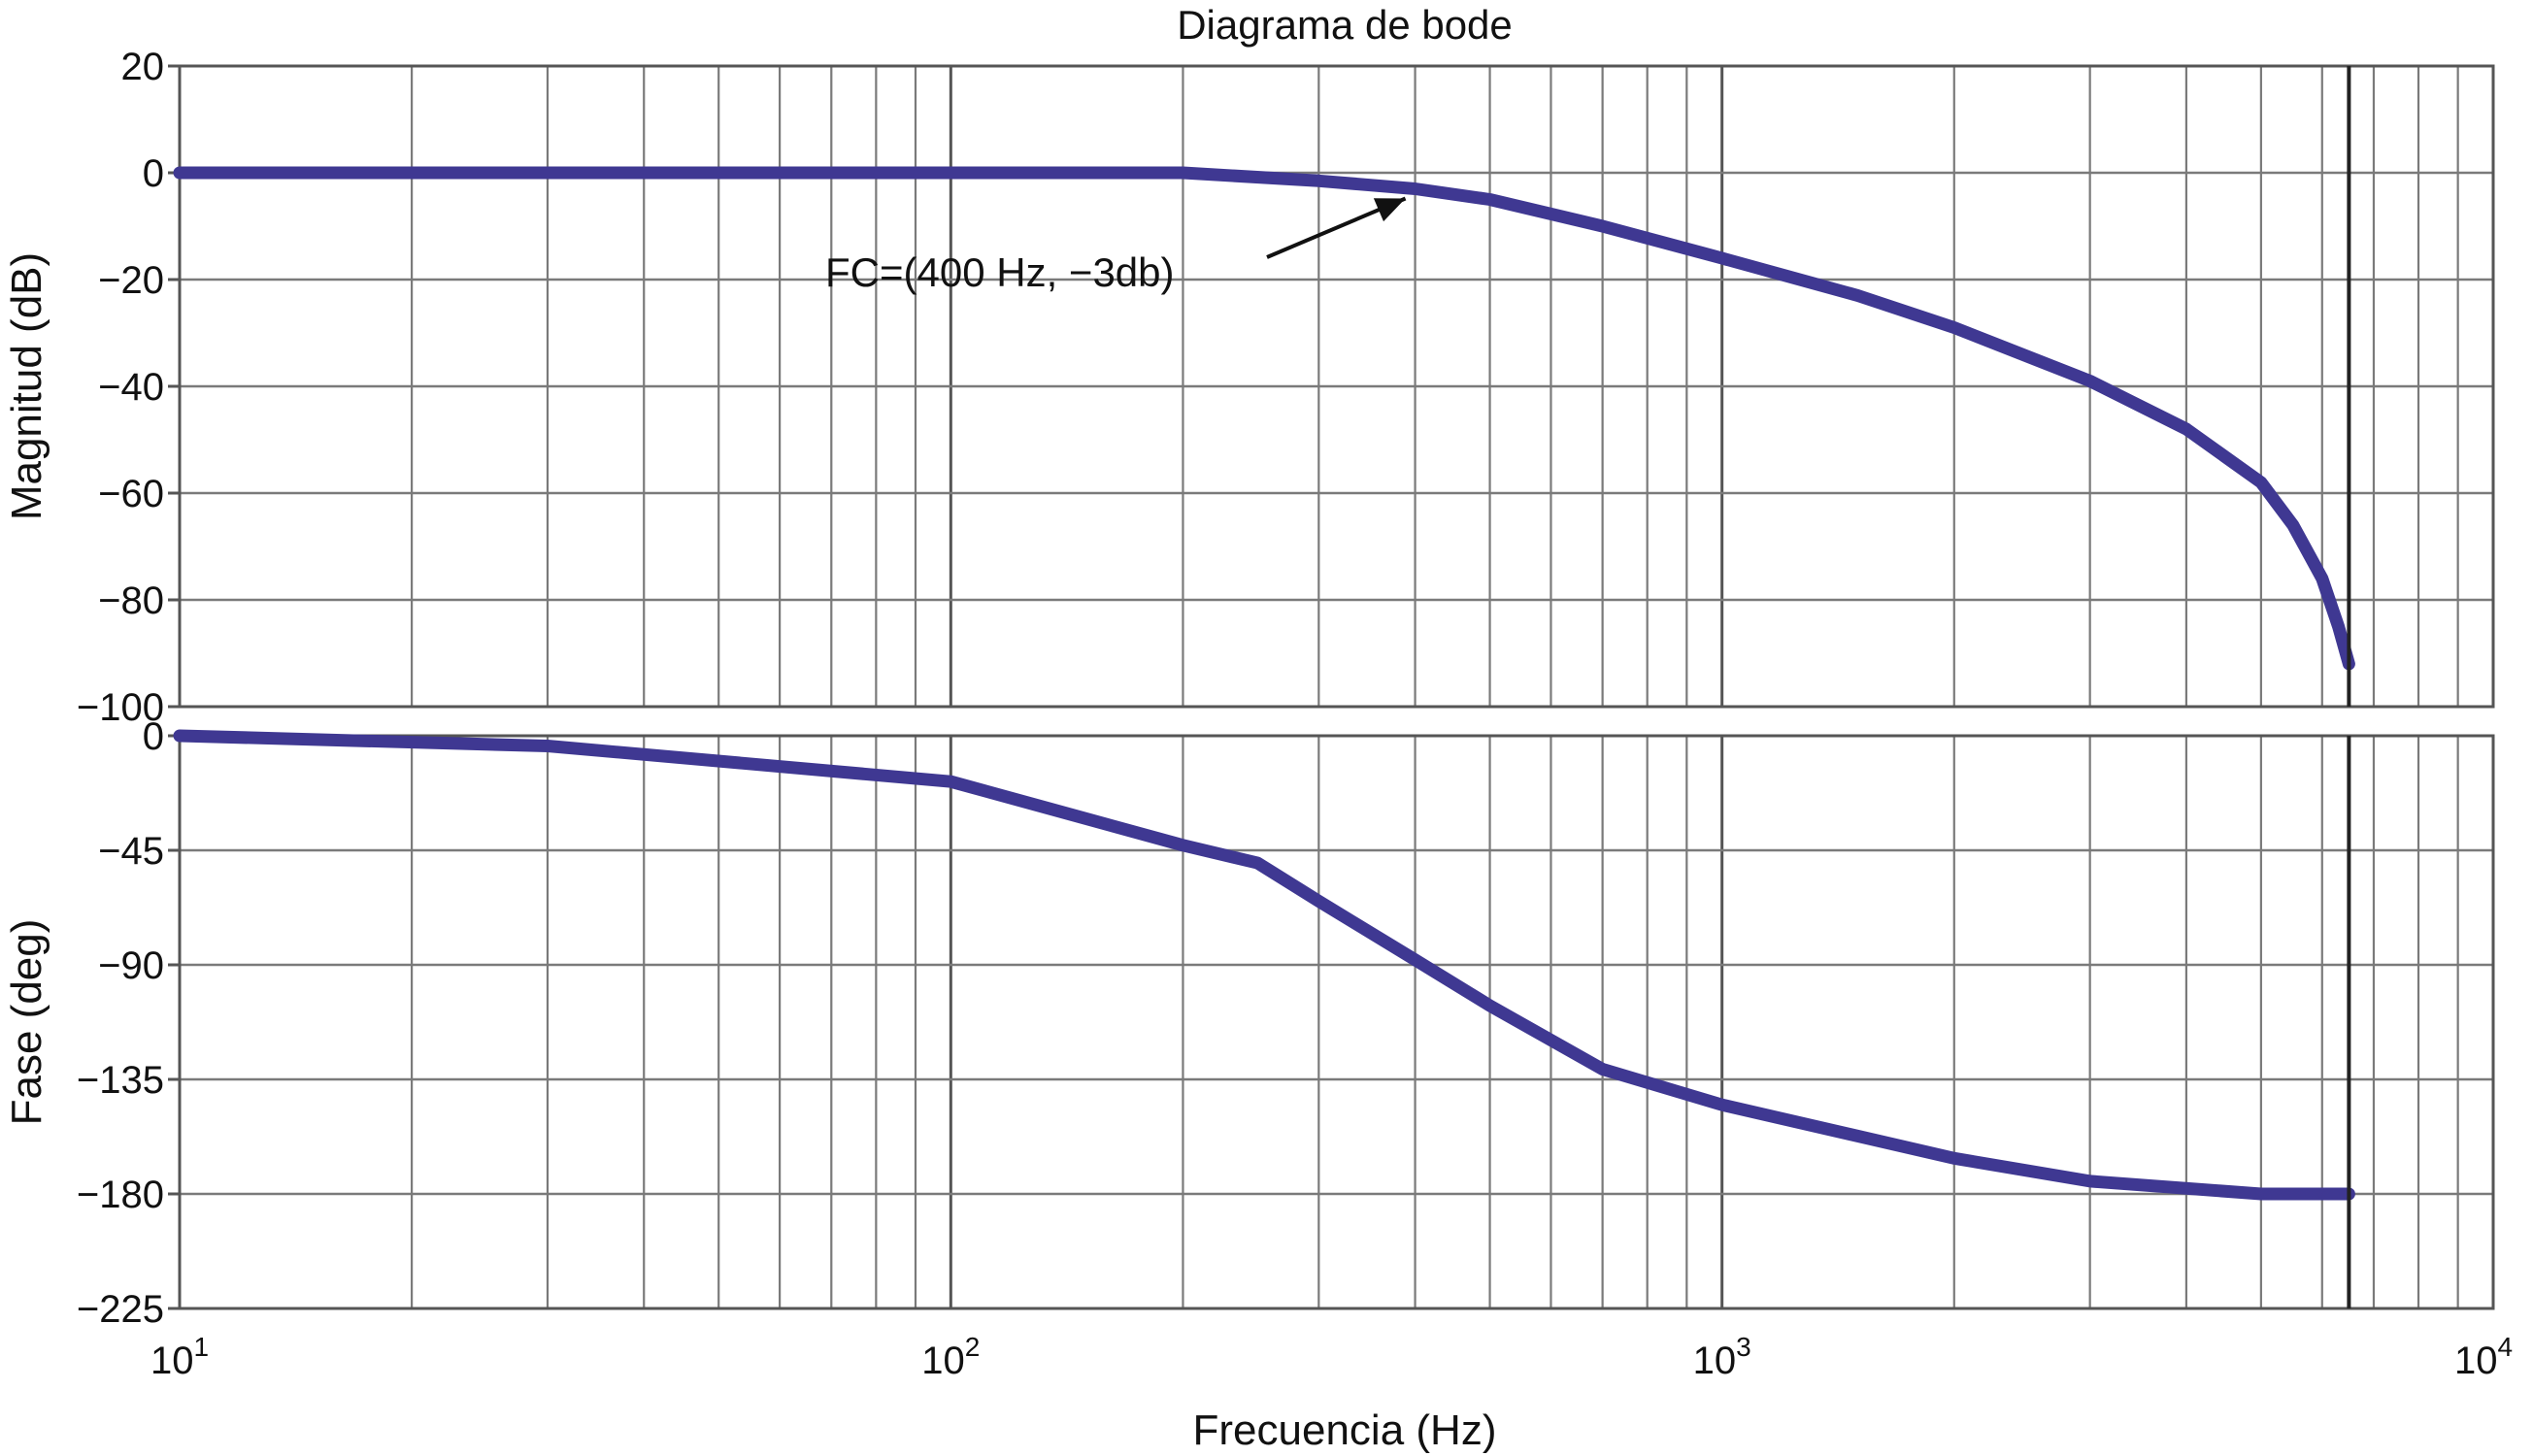  Describe the element at coordinates (1000, 272) in the screenshot. I see `cutoff-annotation-label: FC=(400 Hz, −3db)` at that location.